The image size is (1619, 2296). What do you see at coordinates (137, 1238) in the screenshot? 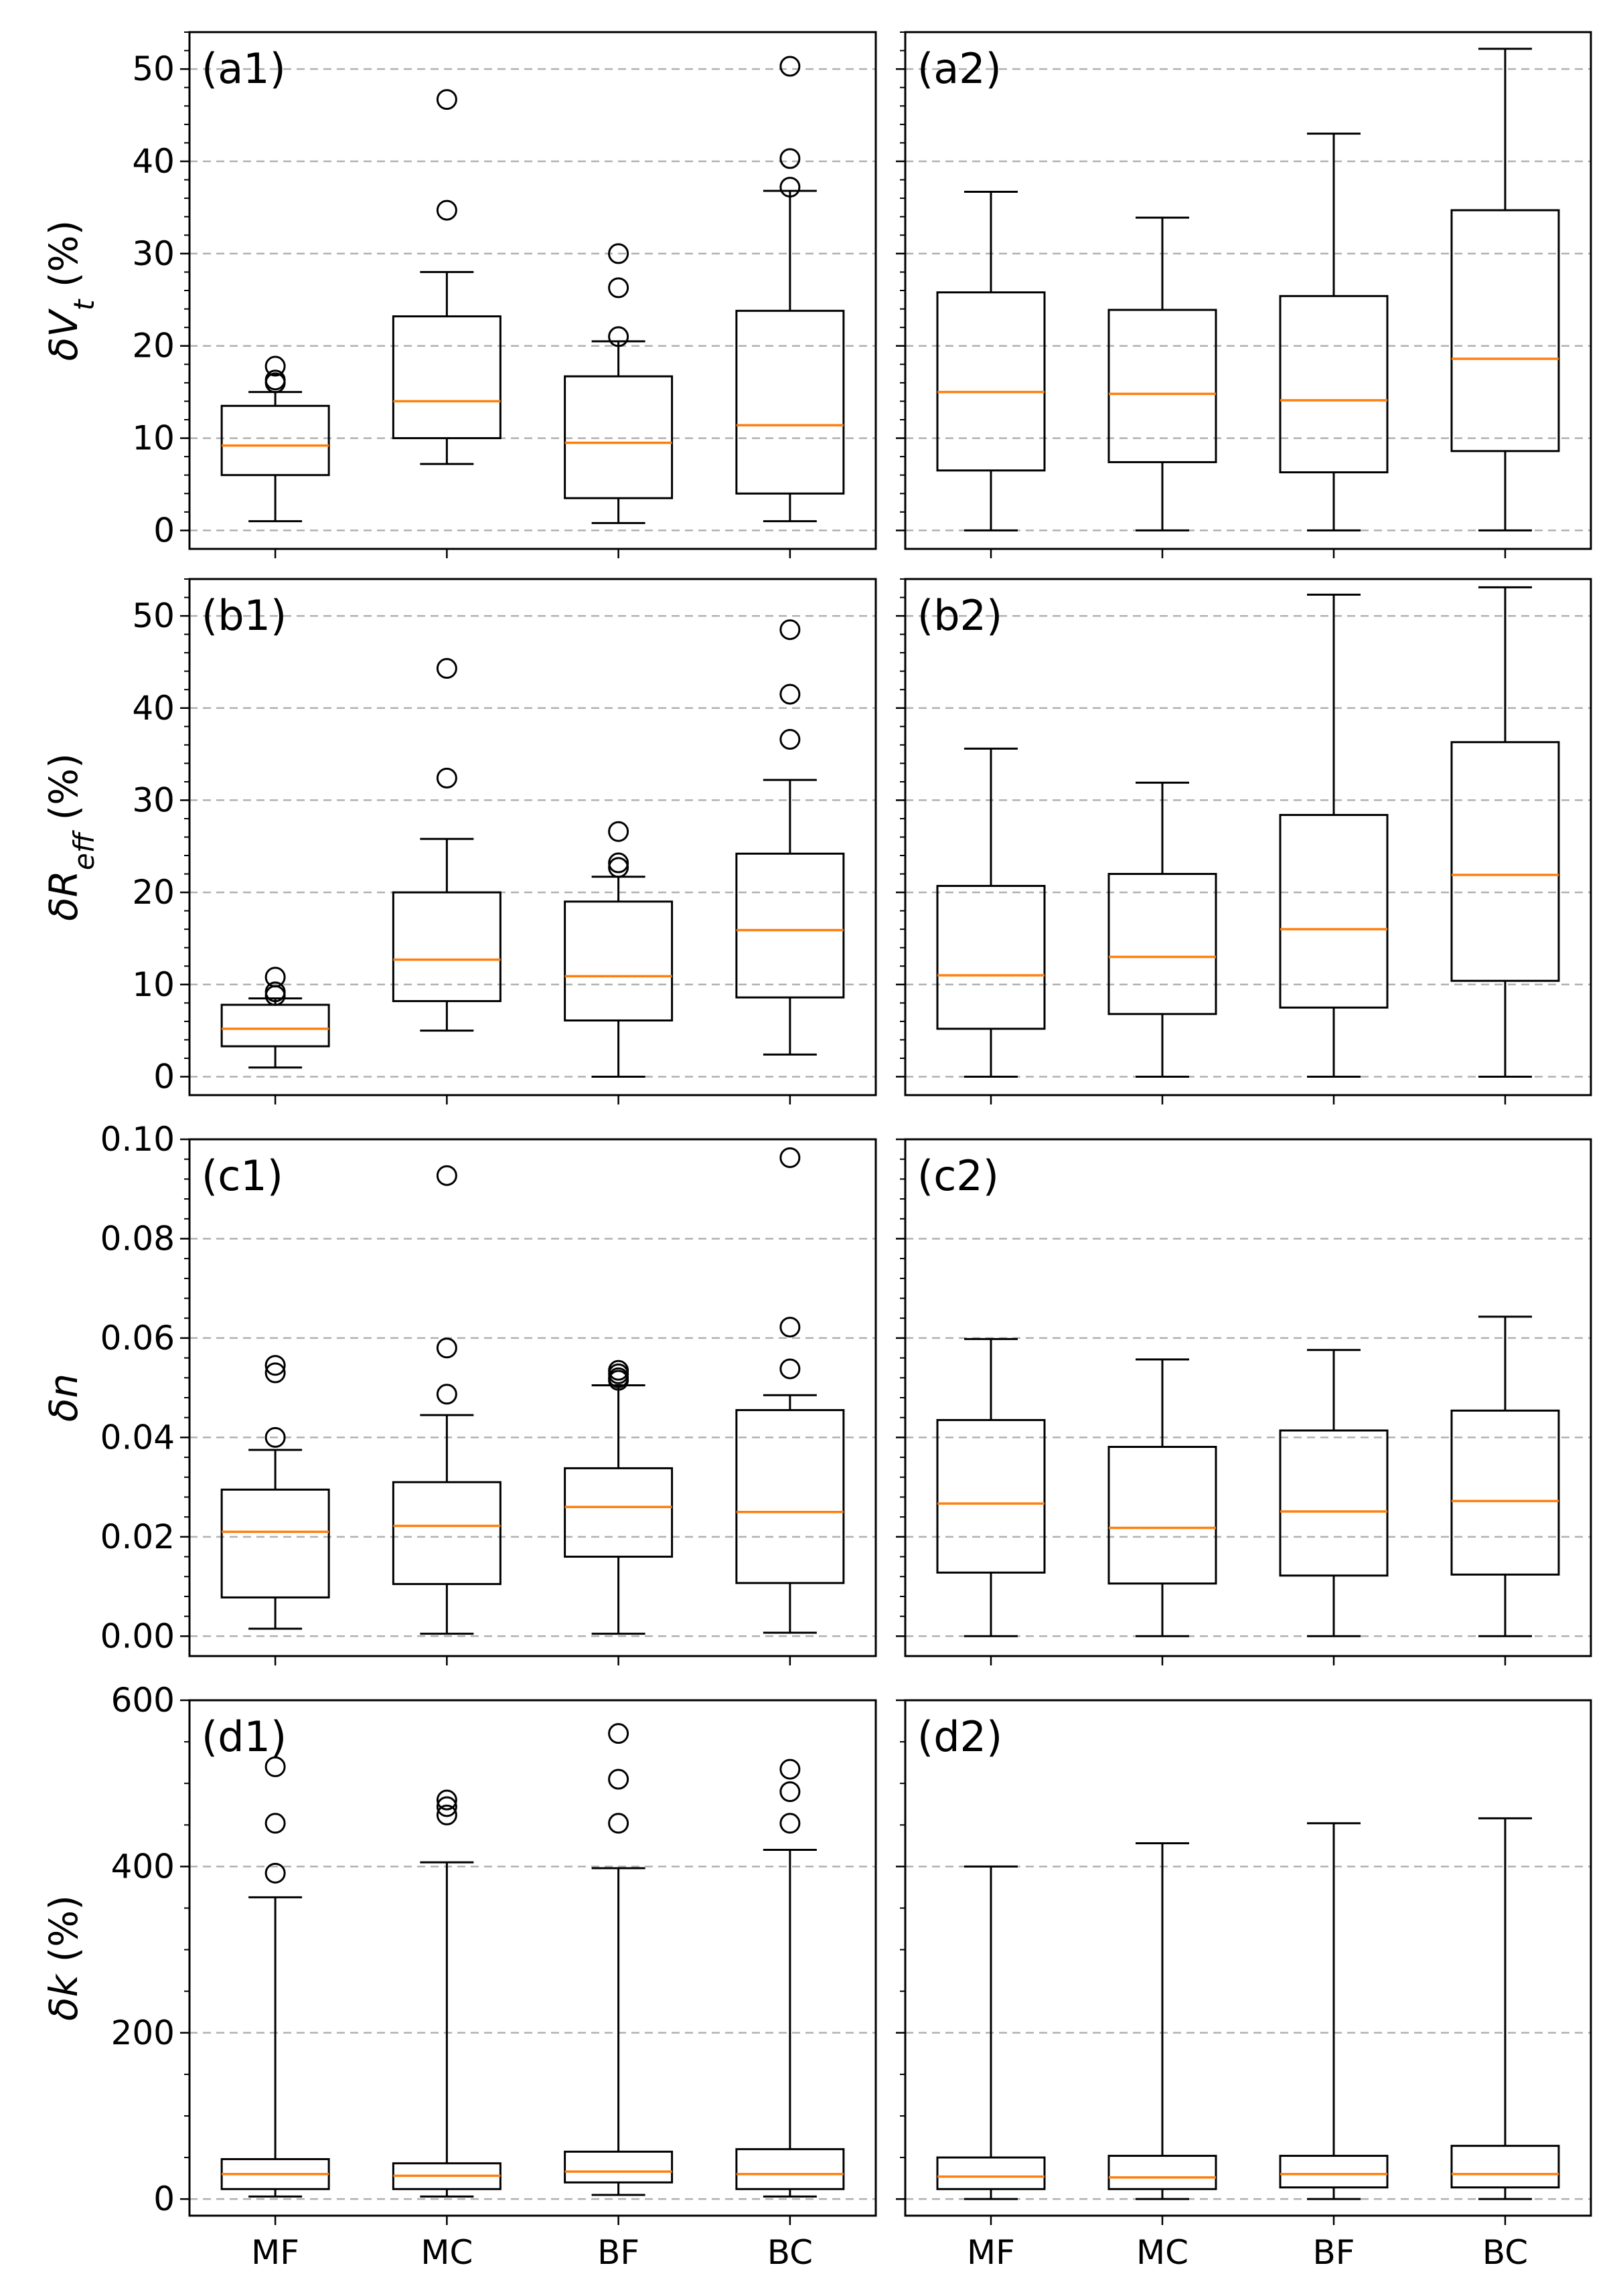
I see `y-tick-label: 0.08` at bounding box center [137, 1238].